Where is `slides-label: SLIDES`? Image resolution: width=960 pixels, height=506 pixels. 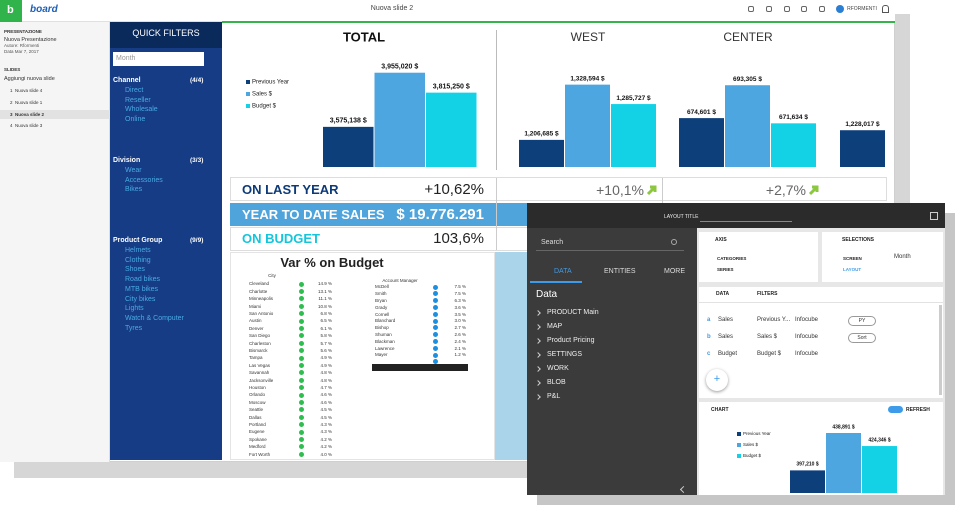 slides-label: SLIDES is located at coordinates (12, 70).